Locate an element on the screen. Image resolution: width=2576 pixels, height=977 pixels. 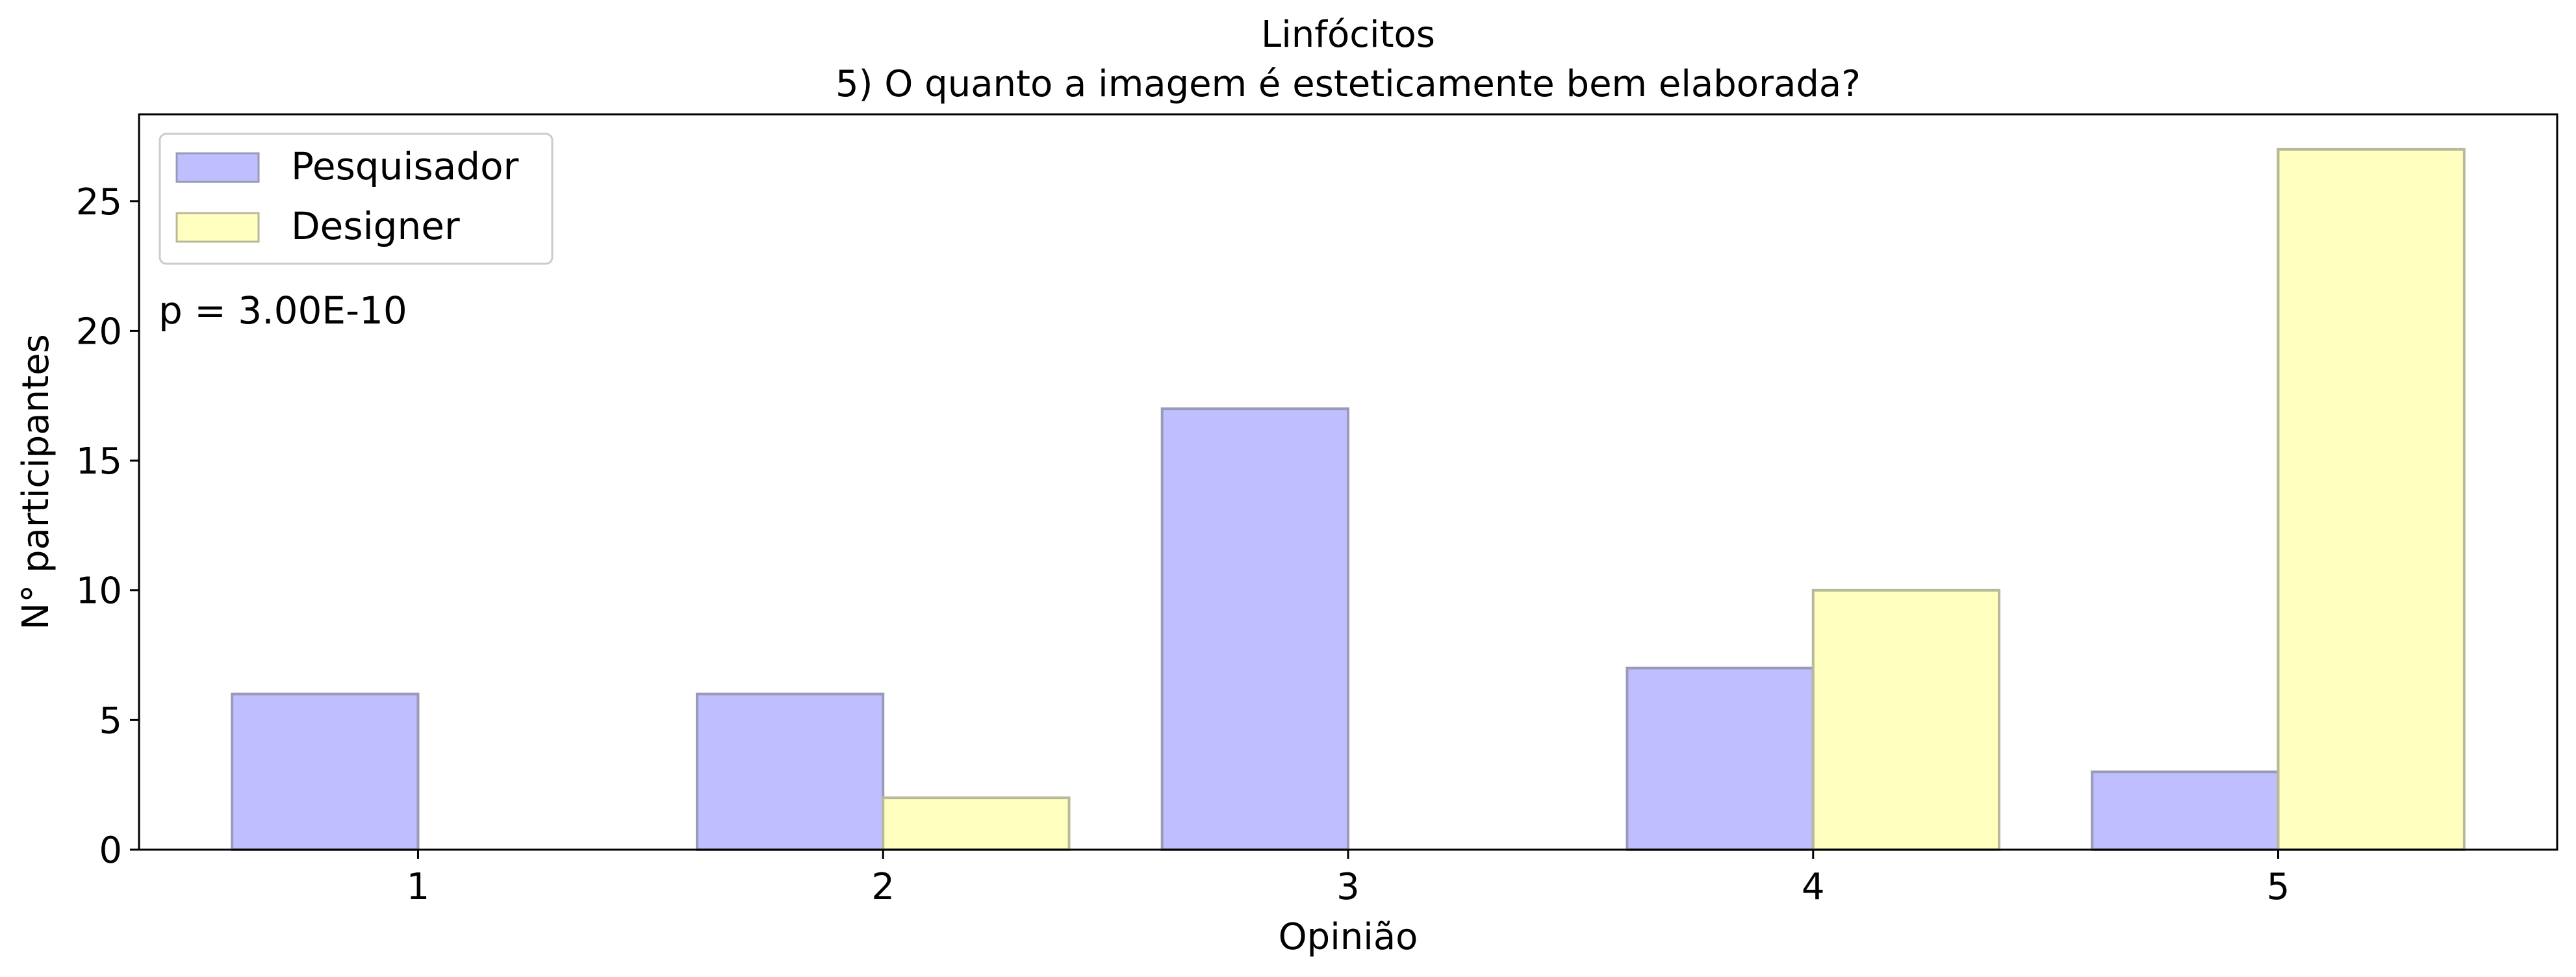
y-tick-label: 20 is located at coordinates (99, 332).